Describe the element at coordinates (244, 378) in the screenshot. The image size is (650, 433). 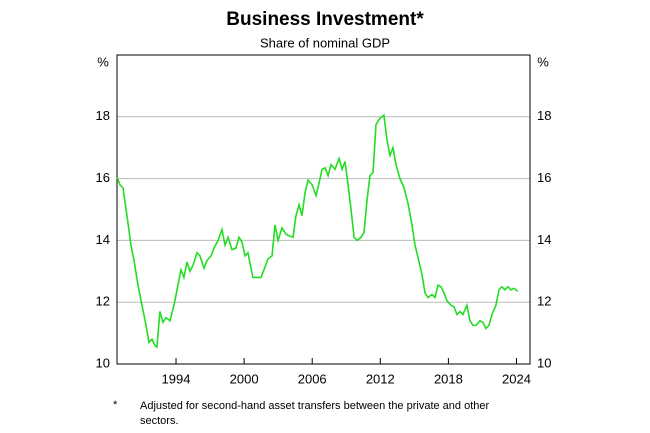
I see `x-tick-label: 2000` at that location.